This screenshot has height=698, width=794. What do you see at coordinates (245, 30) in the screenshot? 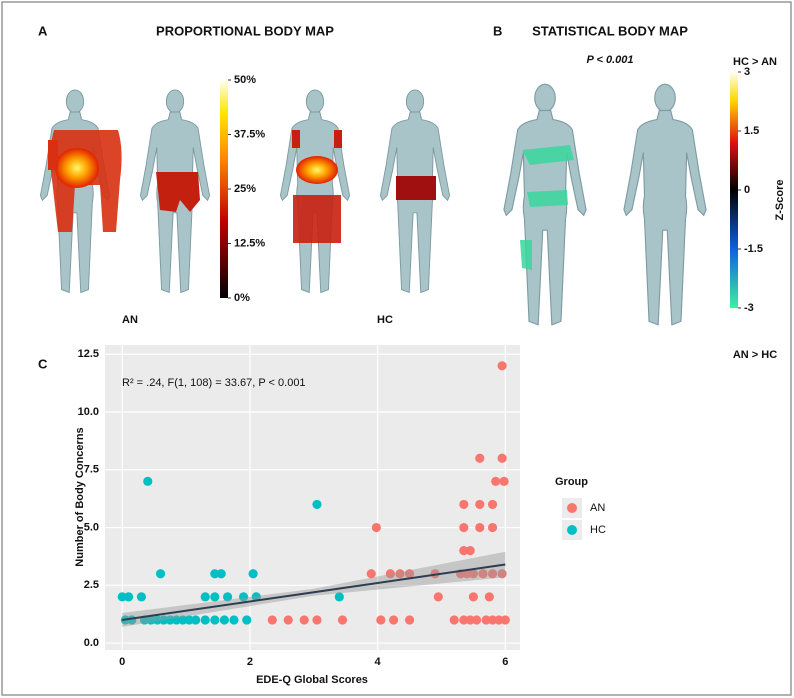
I see `panel-title: PROPORTIONAL BODY MAP` at bounding box center [245, 30].